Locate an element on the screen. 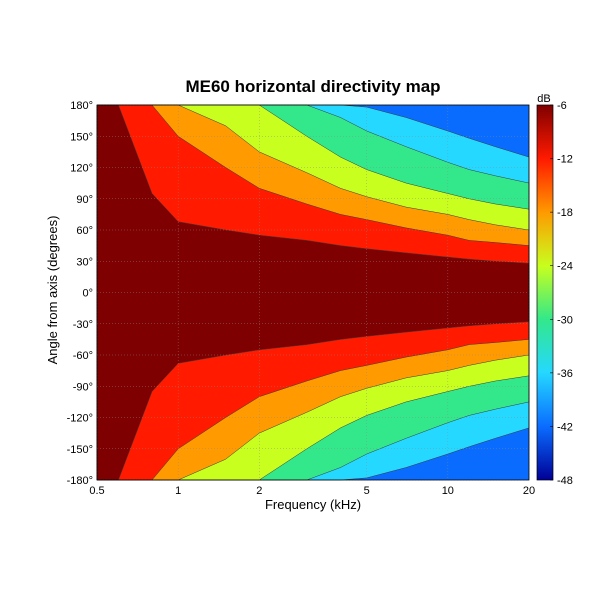 The height and width of the screenshot is (600, 600). colorbar-tick-label: -24 is located at coordinates (565, 267).